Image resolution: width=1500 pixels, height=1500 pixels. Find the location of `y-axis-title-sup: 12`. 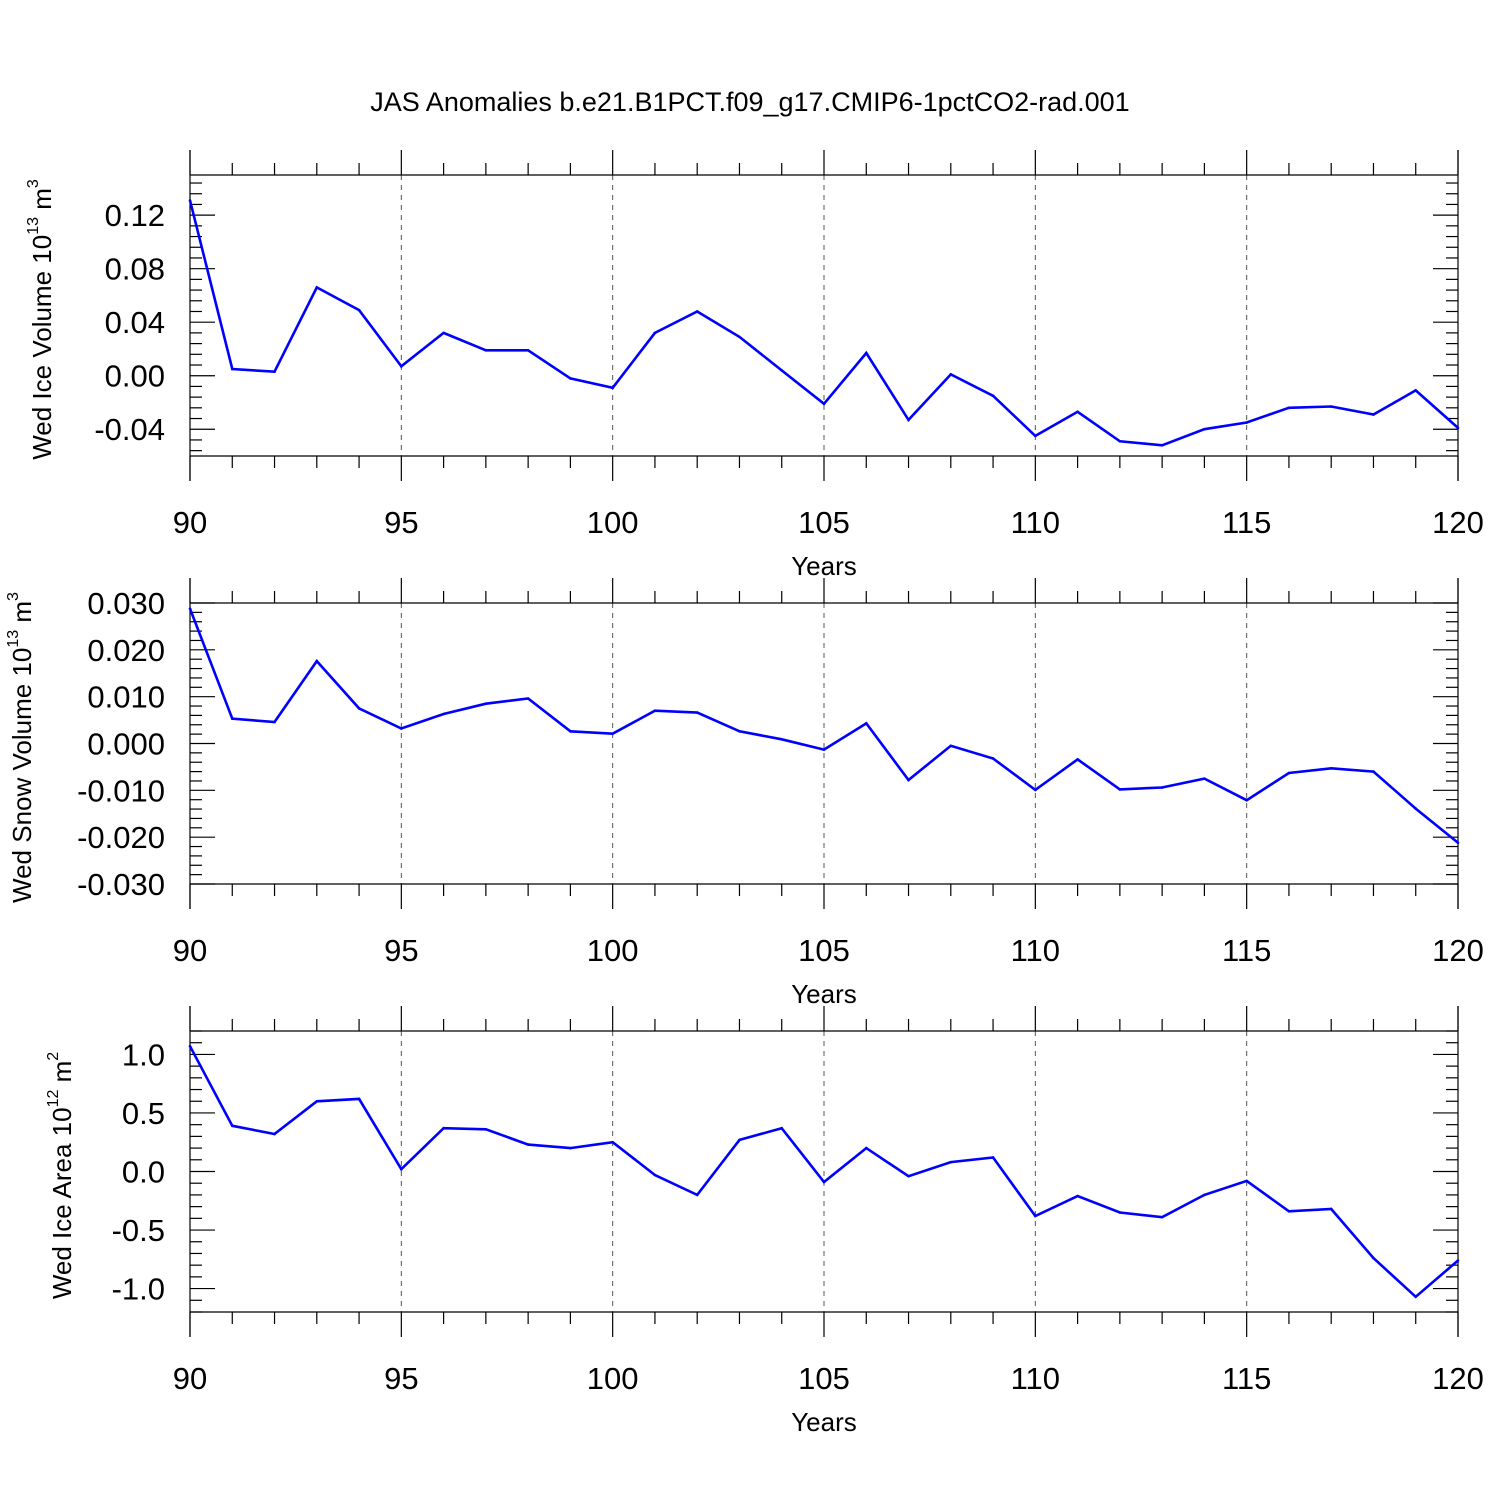

y-axis-title-sup: 12 is located at coordinates (53, 1099).